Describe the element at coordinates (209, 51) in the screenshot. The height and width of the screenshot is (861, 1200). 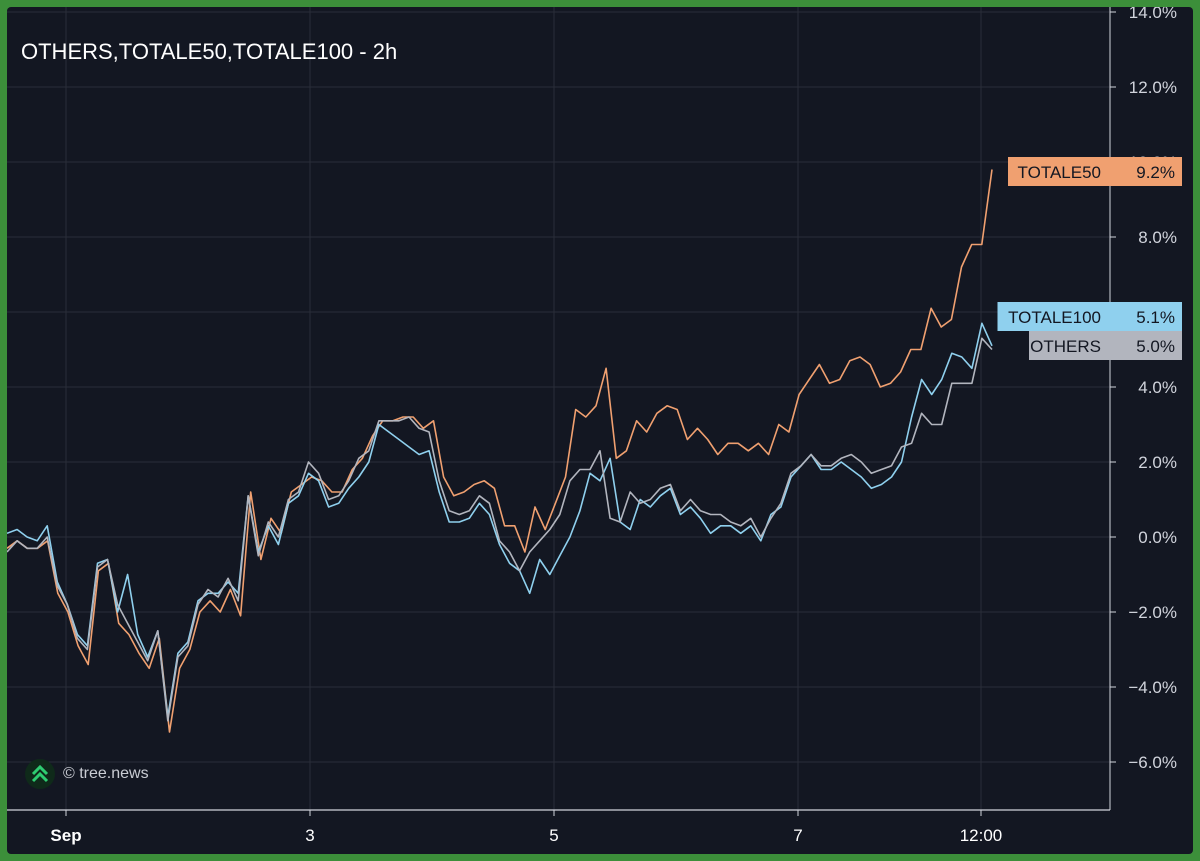
I see `chart-title: OTHERS,TOTALE50,TOTALE100 - 2h` at that location.